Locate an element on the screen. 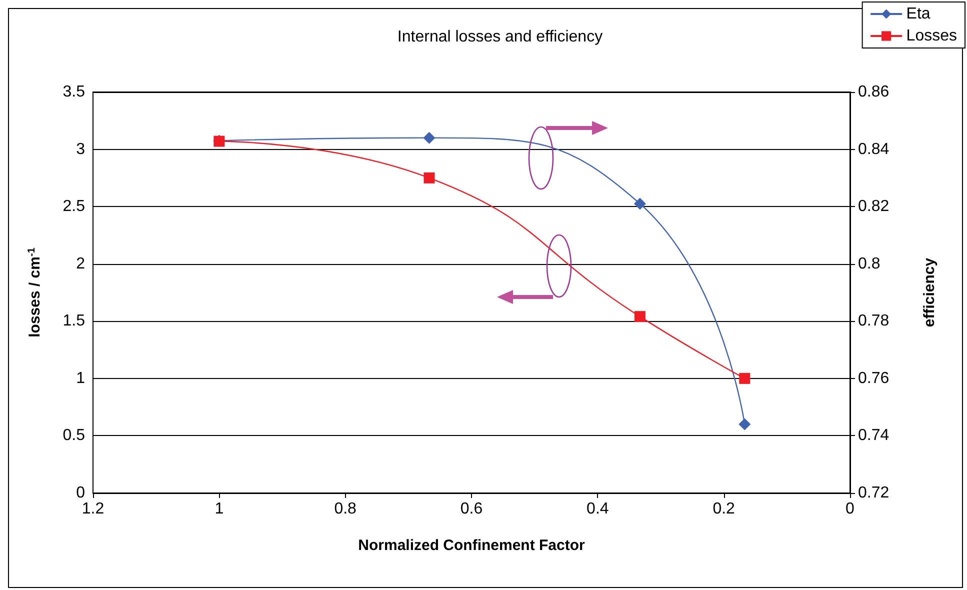 The image size is (967, 590). x-tick-label: 0.4 is located at coordinates (597, 509).